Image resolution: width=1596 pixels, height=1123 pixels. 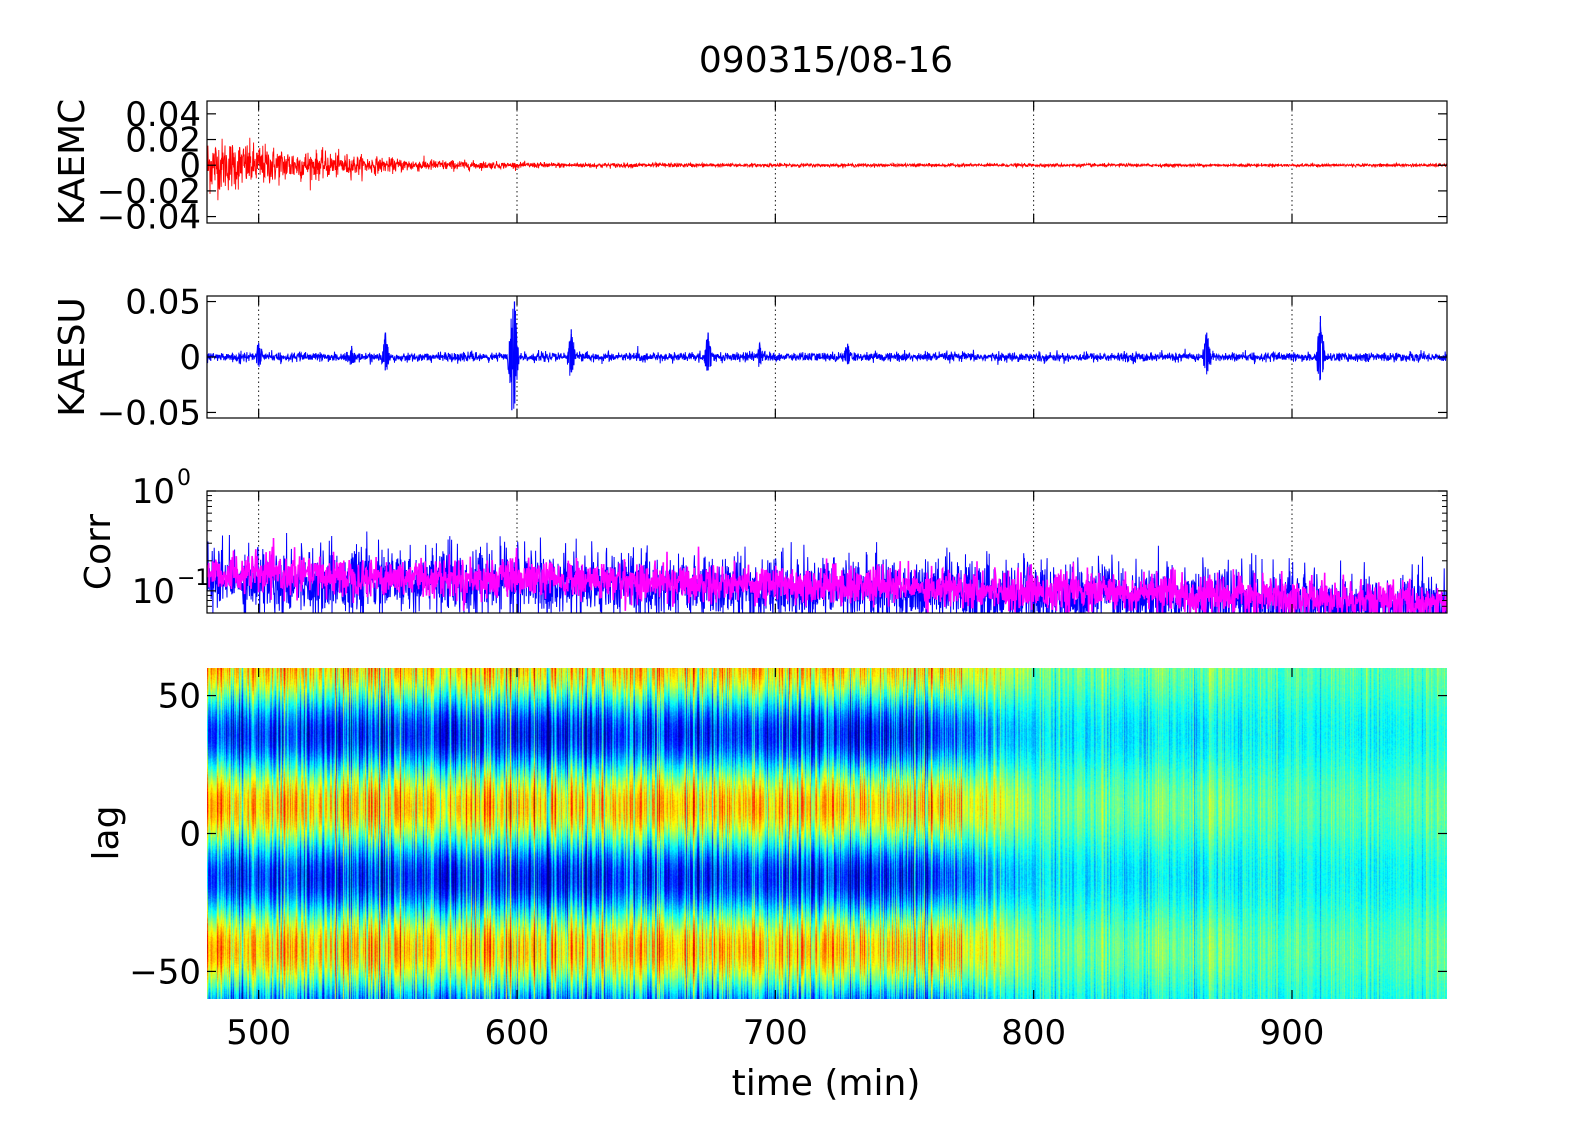 I want to click on kaemc-series-line, so click(x=827, y=169).